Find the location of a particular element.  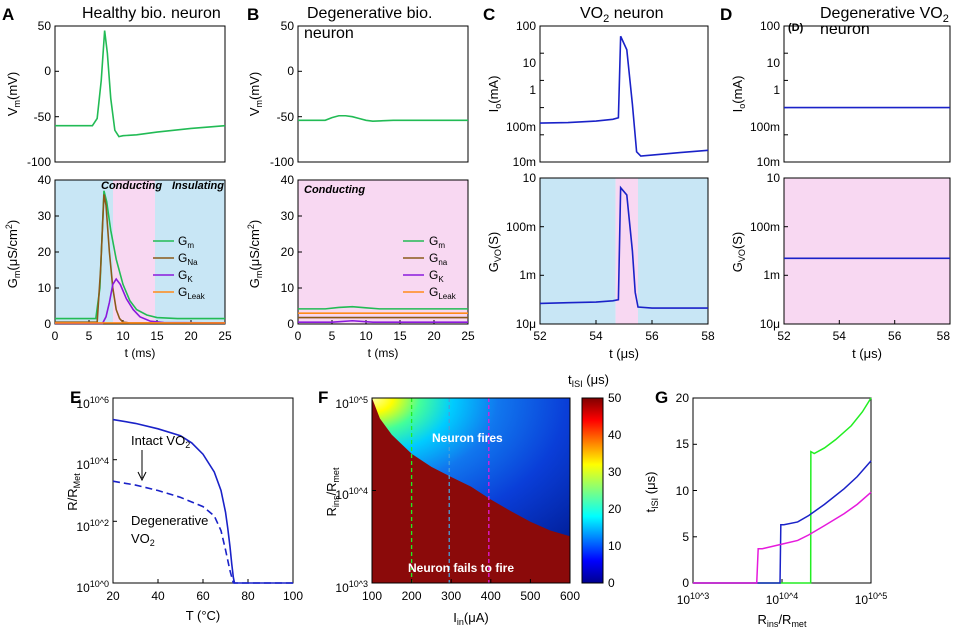

f-colorbar-gradient is located at coordinates (592, 490).